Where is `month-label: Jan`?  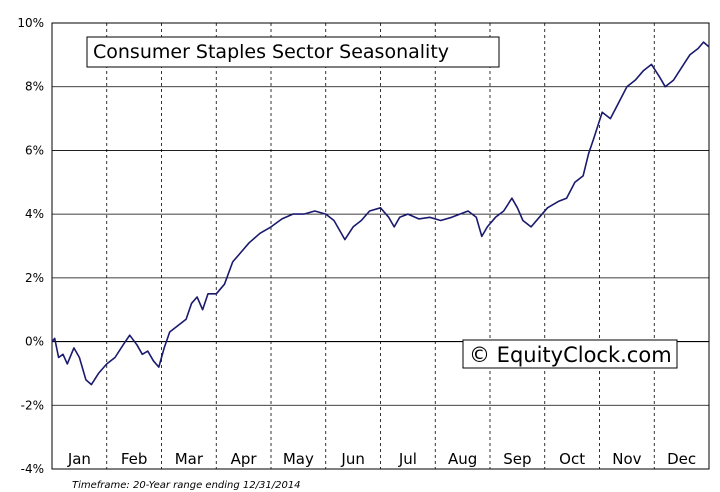
month-label: Jan is located at coordinates (79, 459).